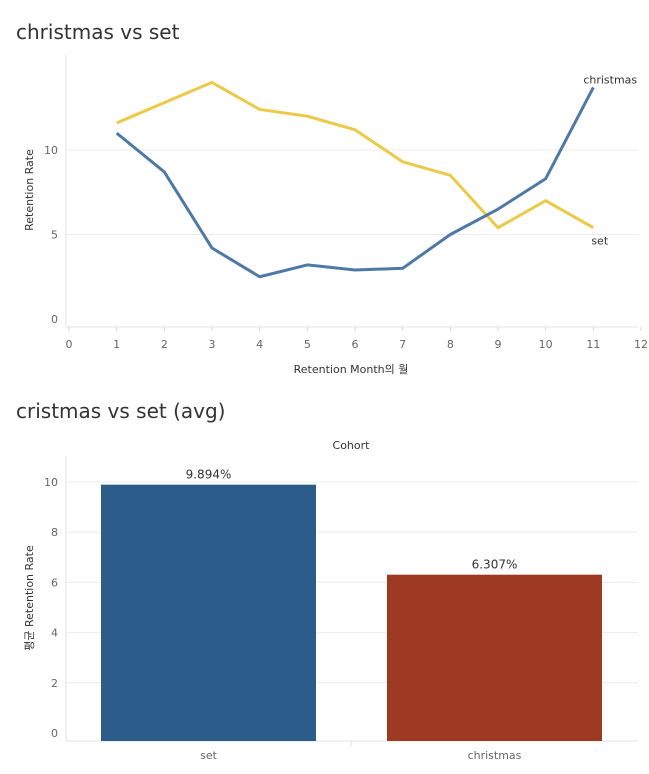 This screenshot has height=774, width=649. I want to click on x-tick-label: 9, so click(498, 344).